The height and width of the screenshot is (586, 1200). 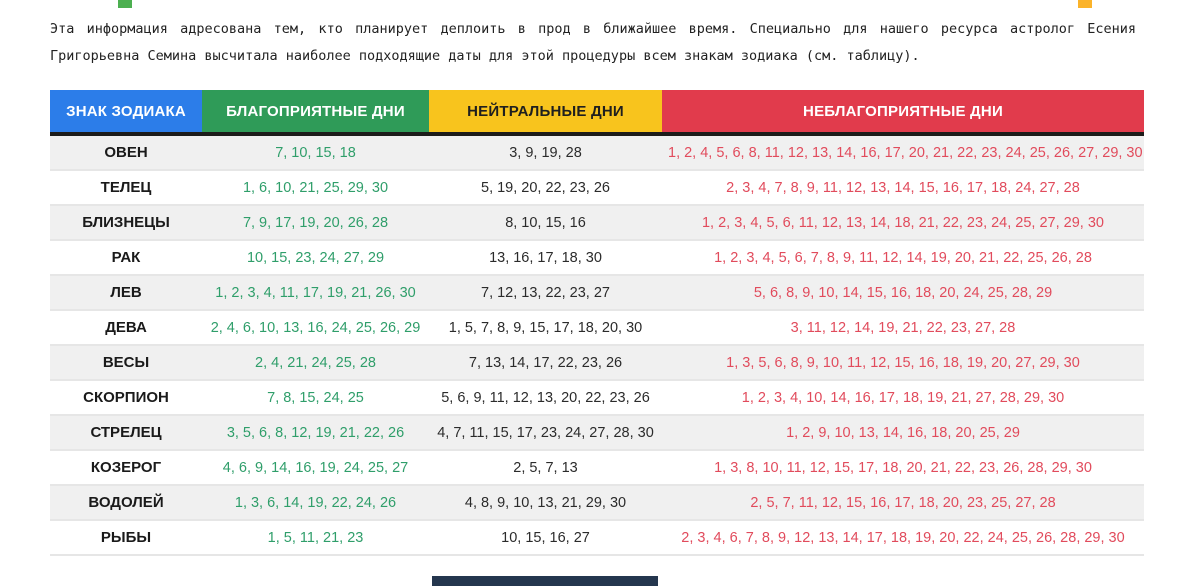 I want to click on neutral-days-cell: 5, 6, 9, 11, 12, 13, 20, 22, 23, 26, so click(x=545, y=397).